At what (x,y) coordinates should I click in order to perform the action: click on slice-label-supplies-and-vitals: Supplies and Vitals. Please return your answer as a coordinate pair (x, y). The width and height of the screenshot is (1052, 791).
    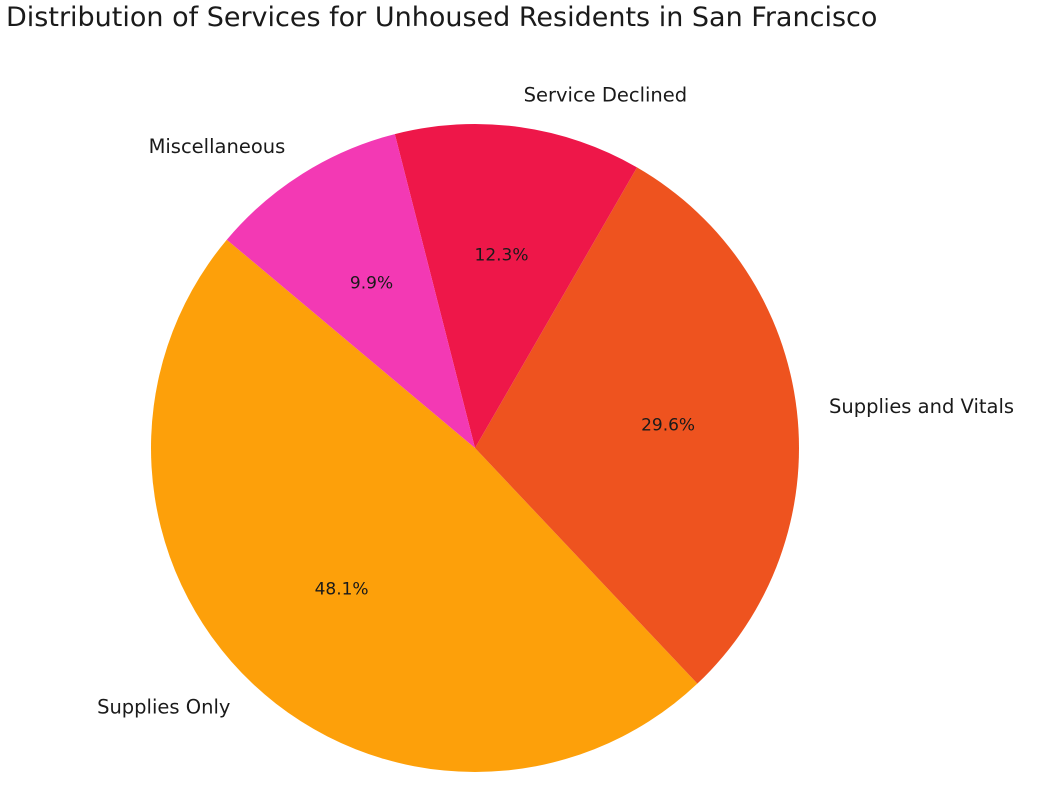
    Looking at the image, I should click on (921, 406).